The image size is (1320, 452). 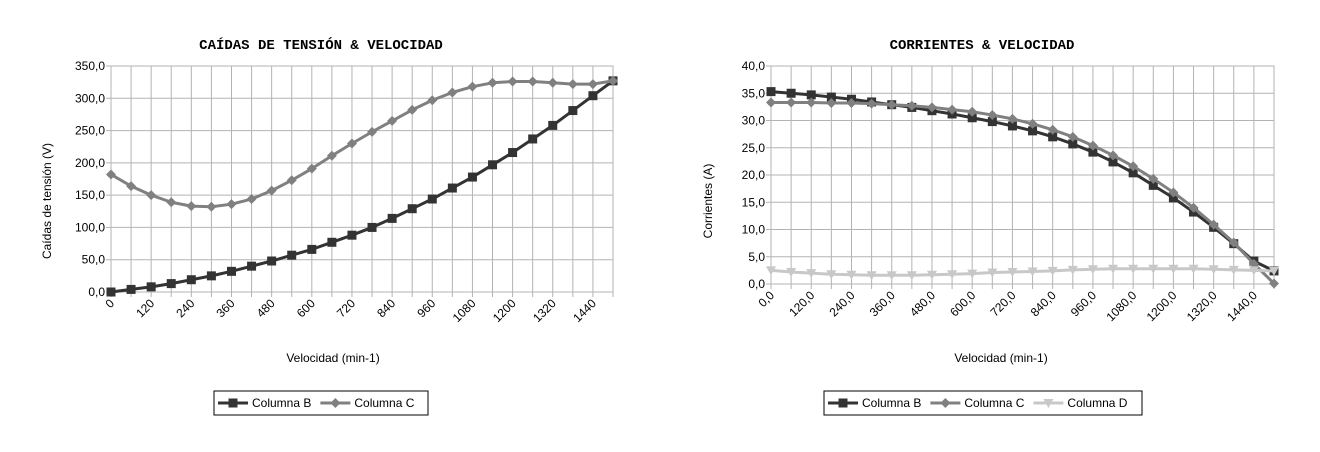 What do you see at coordinates (754, 202) in the screenshot?
I see `y-tick-label: 15,0` at bounding box center [754, 202].